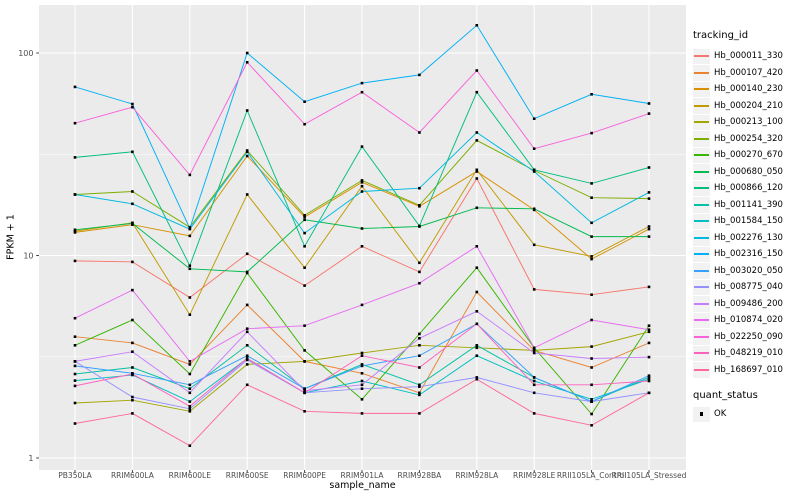 This screenshot has width=800, height=500. What do you see at coordinates (190, 475) in the screenshot?
I see `x-tick-label: RRIM600LE` at bounding box center [190, 475].